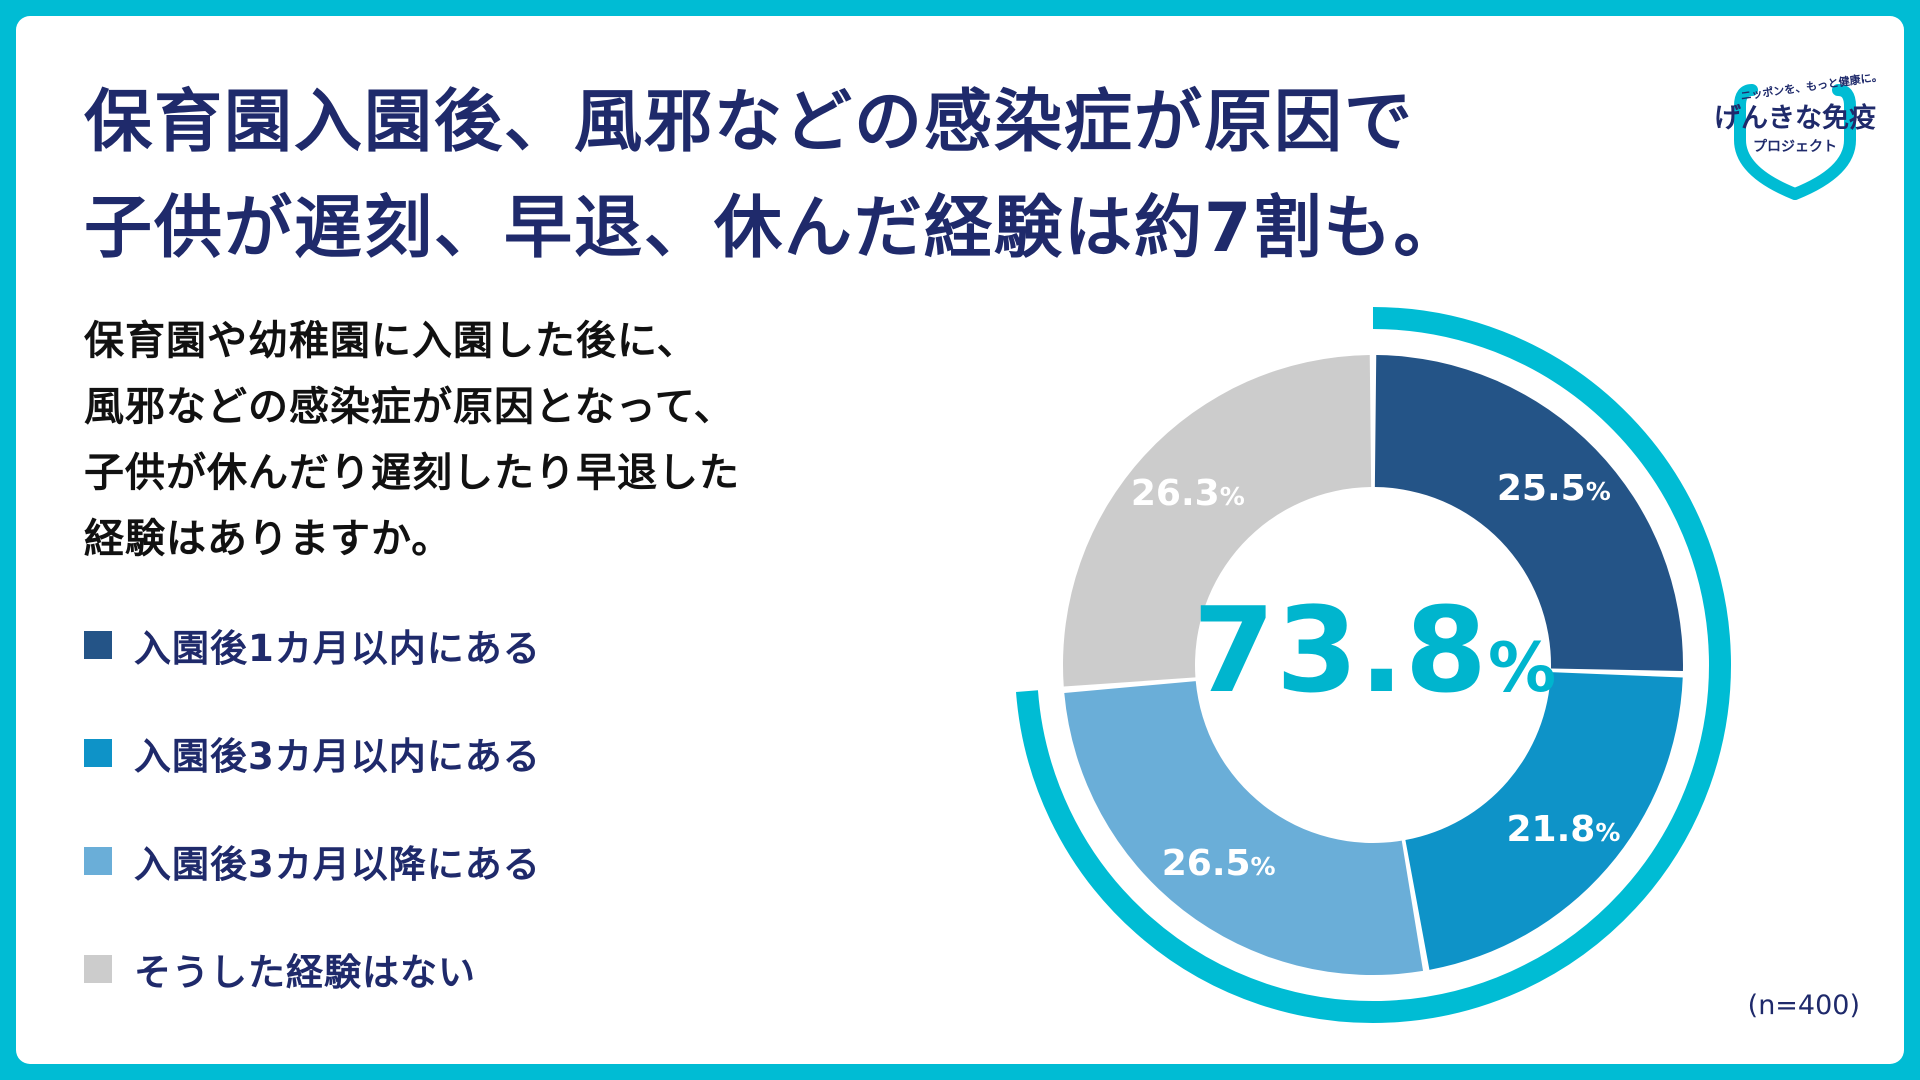 The image size is (1920, 1080). I want to click on slice-value-unit-2: %, so click(1608, 833).